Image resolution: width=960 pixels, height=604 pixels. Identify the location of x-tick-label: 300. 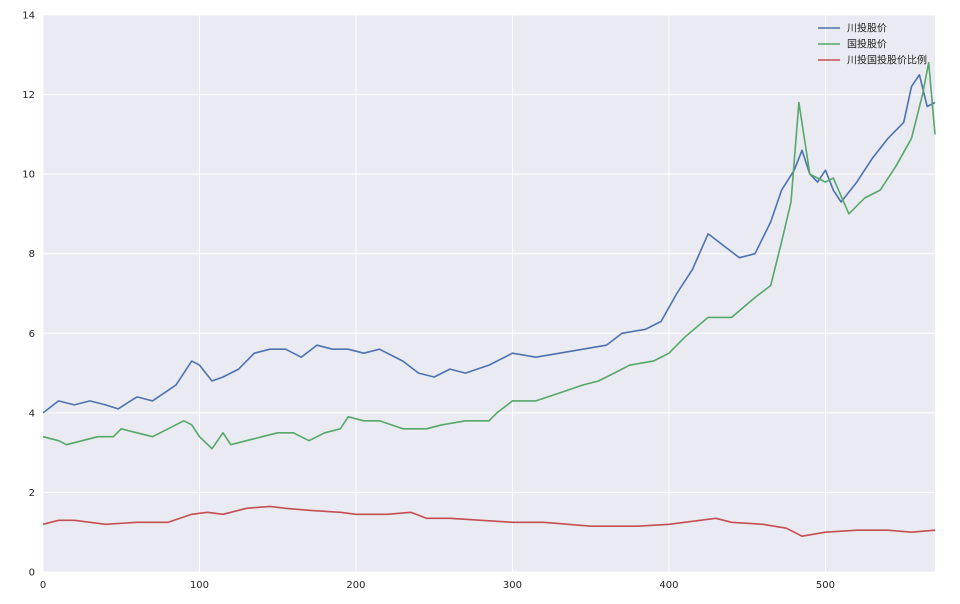
(512, 585).